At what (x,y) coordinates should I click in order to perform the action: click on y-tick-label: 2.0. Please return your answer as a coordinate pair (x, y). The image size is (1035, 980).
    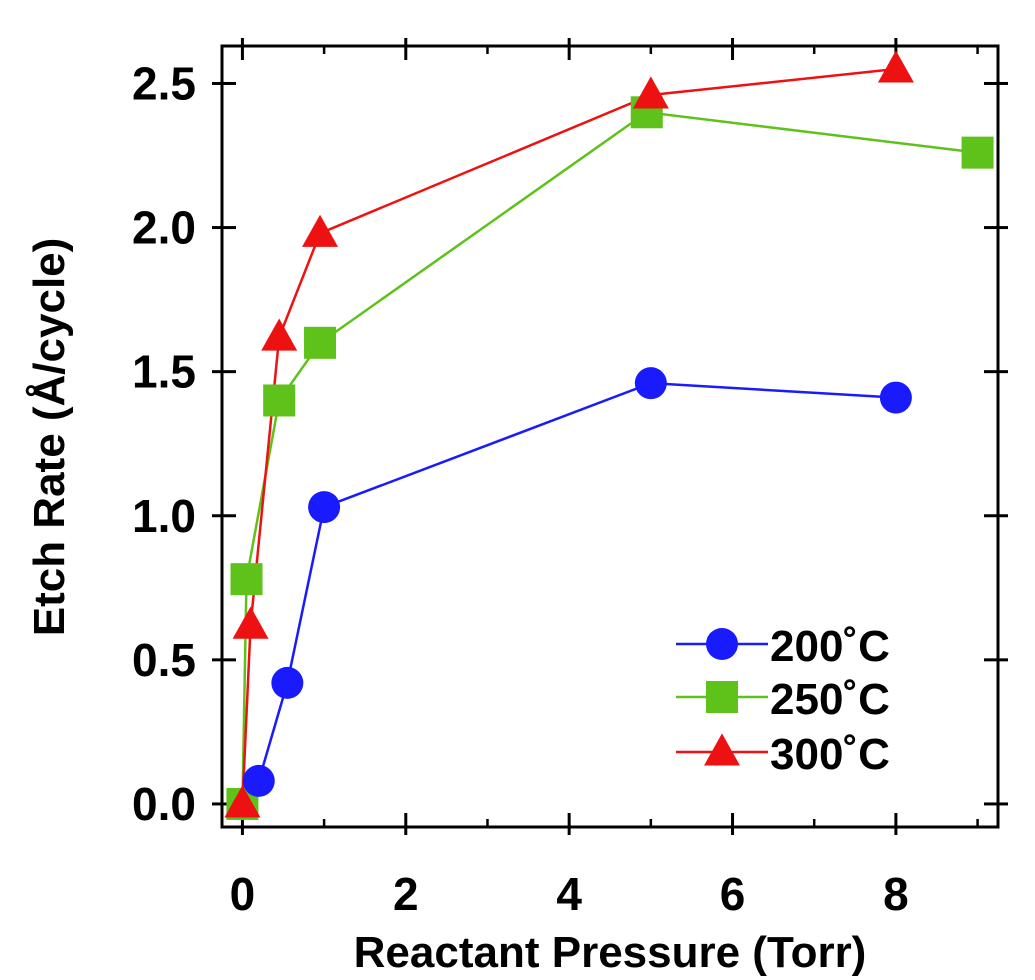
    Looking at the image, I should click on (164, 228).